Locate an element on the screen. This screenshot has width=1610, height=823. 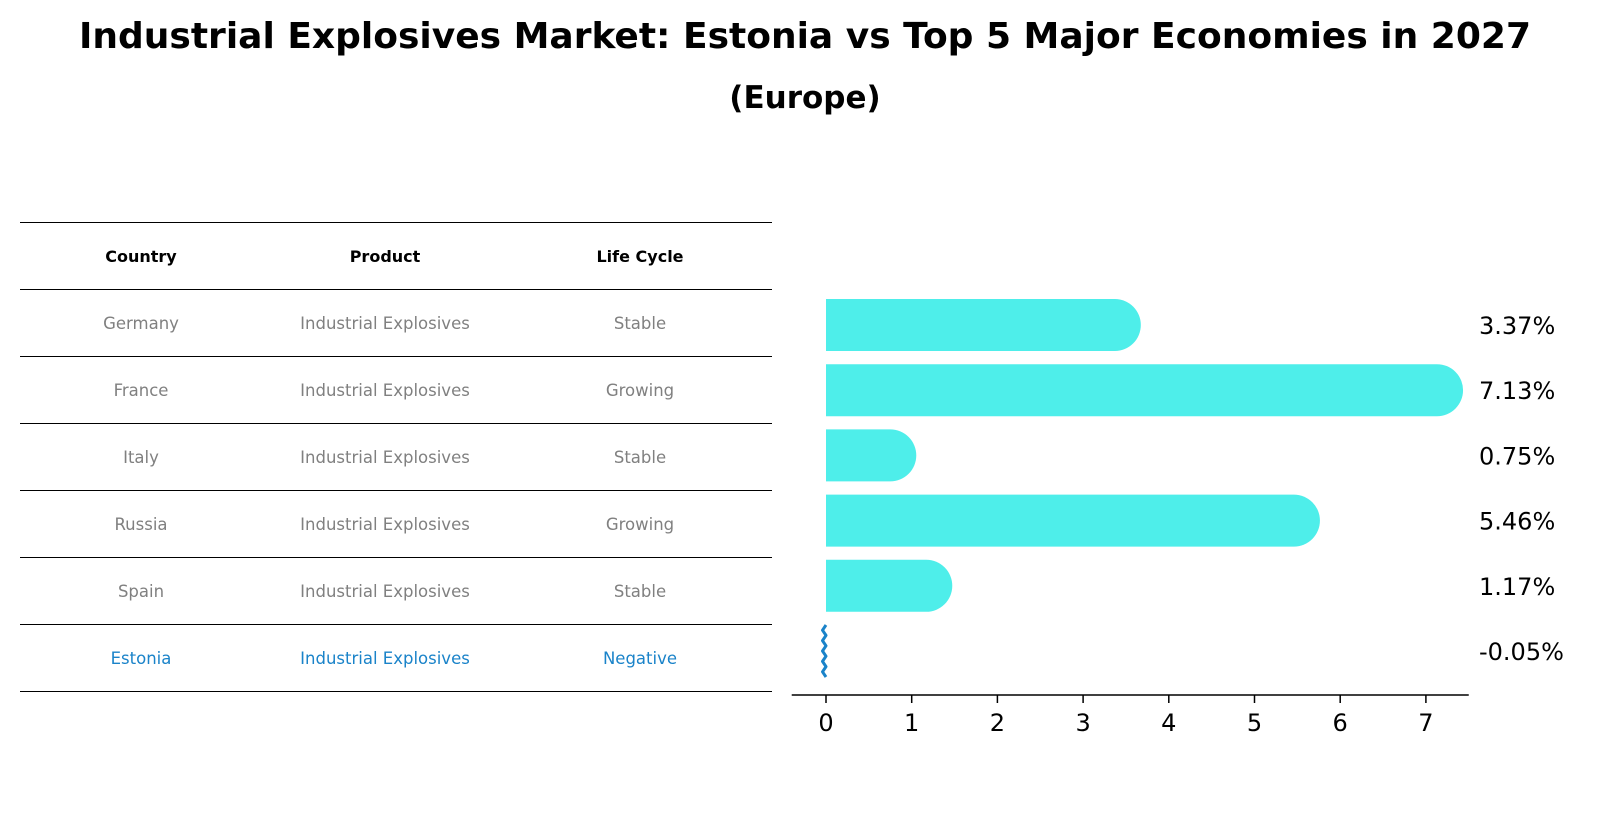
x-tick-label: 1 is located at coordinates (911, 723).